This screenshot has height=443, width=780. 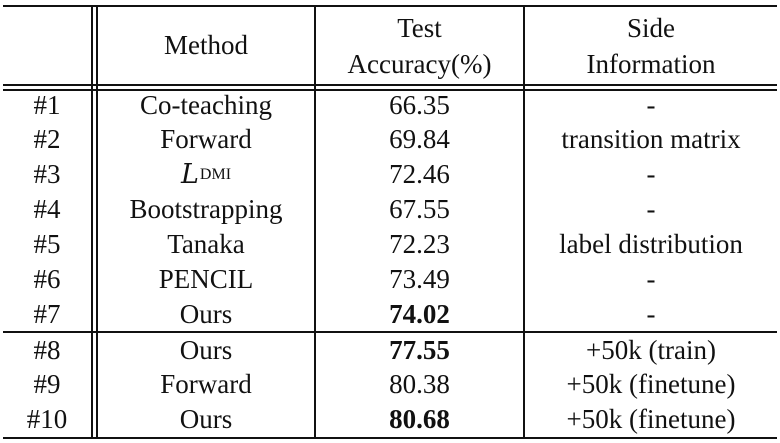 I want to click on row-method: L DMI, so click(x=206, y=174).